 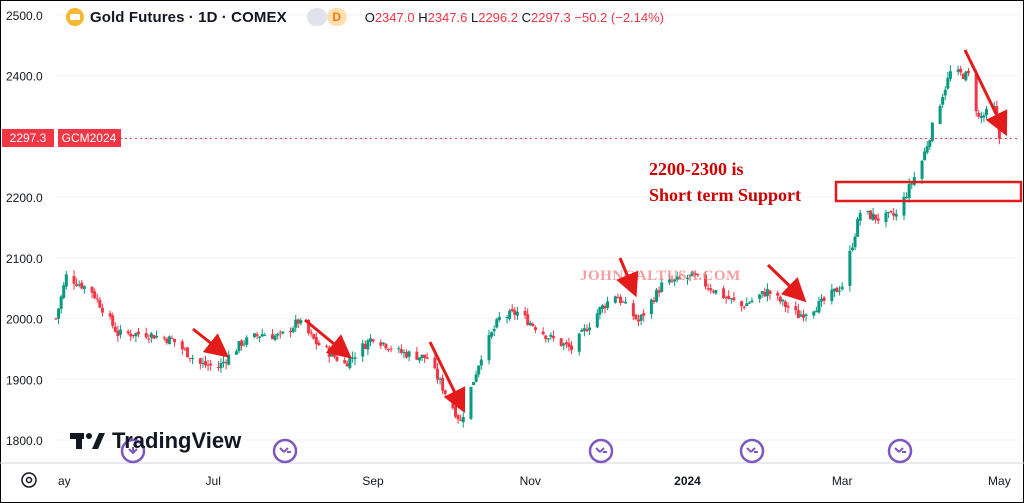 What do you see at coordinates (326, 17) in the screenshot?
I see `badge-pill: D` at bounding box center [326, 17].